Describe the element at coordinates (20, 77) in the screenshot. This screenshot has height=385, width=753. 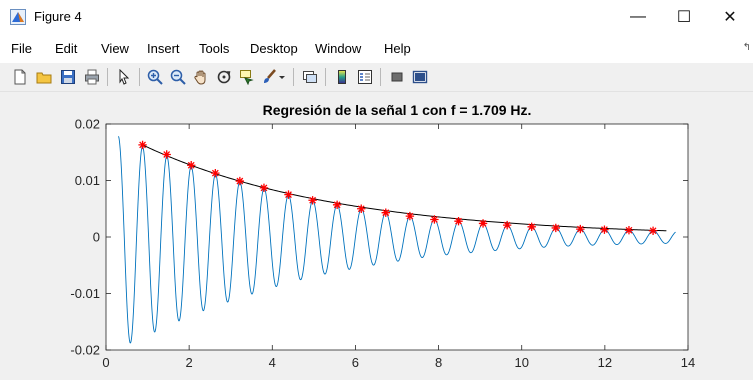
I see `new-figure-icon` at that location.